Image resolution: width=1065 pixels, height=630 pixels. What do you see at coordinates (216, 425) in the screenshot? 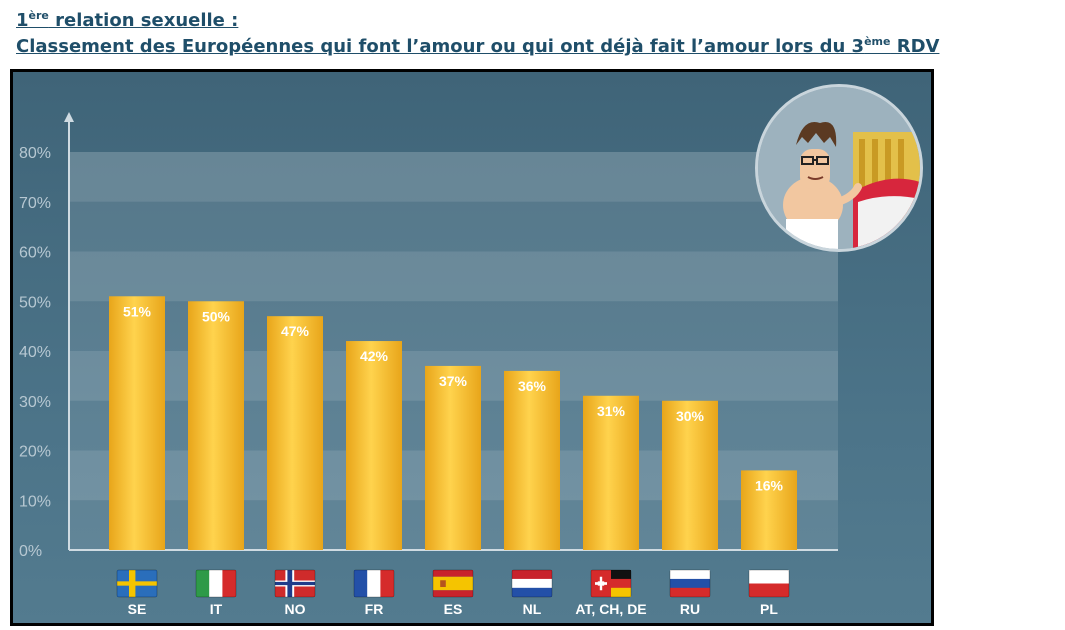
I see `bar-it` at bounding box center [216, 425].